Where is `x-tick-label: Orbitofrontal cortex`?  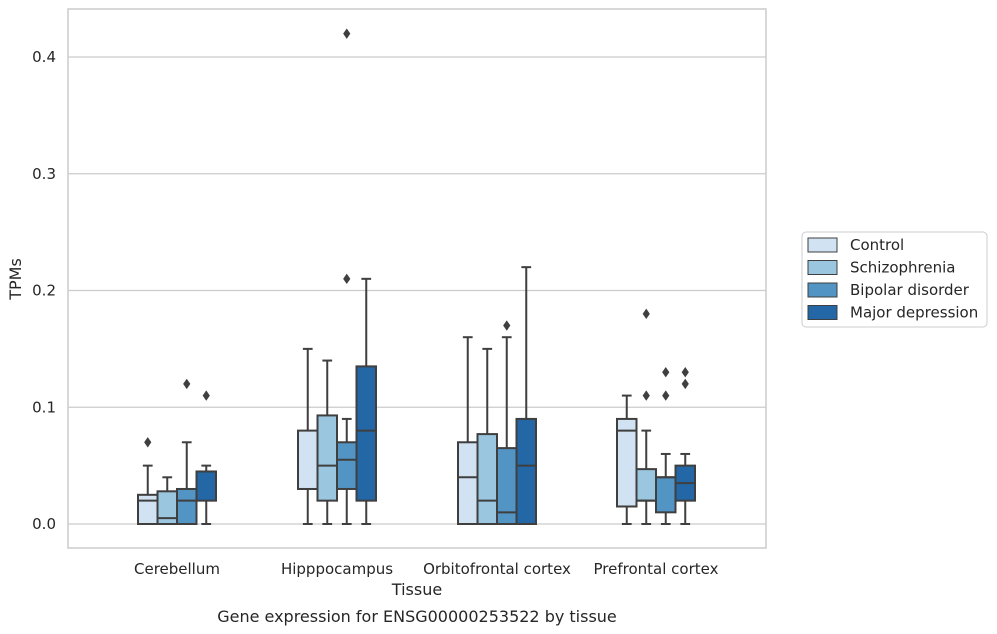
x-tick-label: Orbitofrontal cortex is located at coordinates (497, 569).